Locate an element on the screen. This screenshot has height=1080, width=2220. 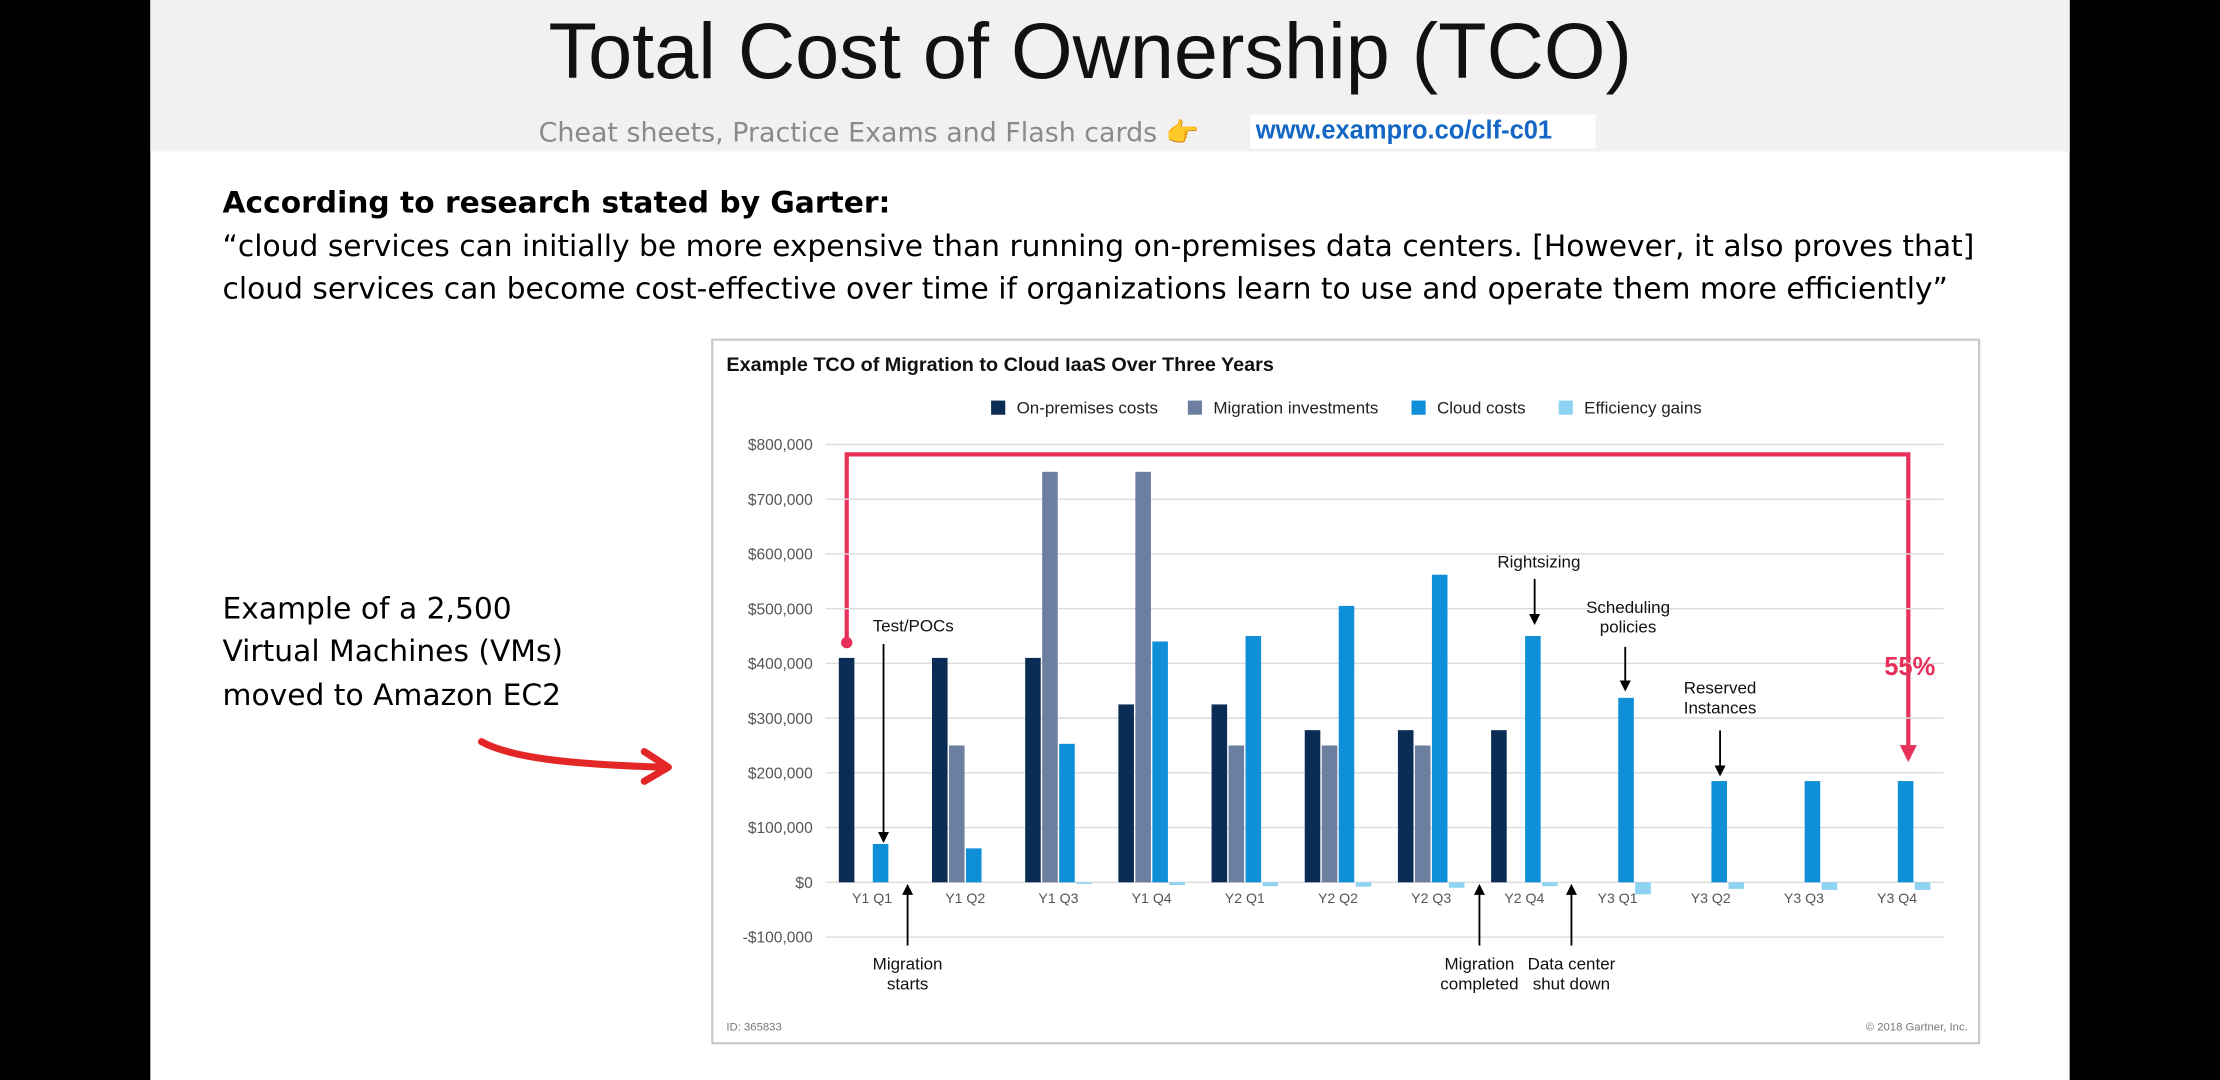
x-tick-label: Y2 Q3 is located at coordinates (1431, 898).